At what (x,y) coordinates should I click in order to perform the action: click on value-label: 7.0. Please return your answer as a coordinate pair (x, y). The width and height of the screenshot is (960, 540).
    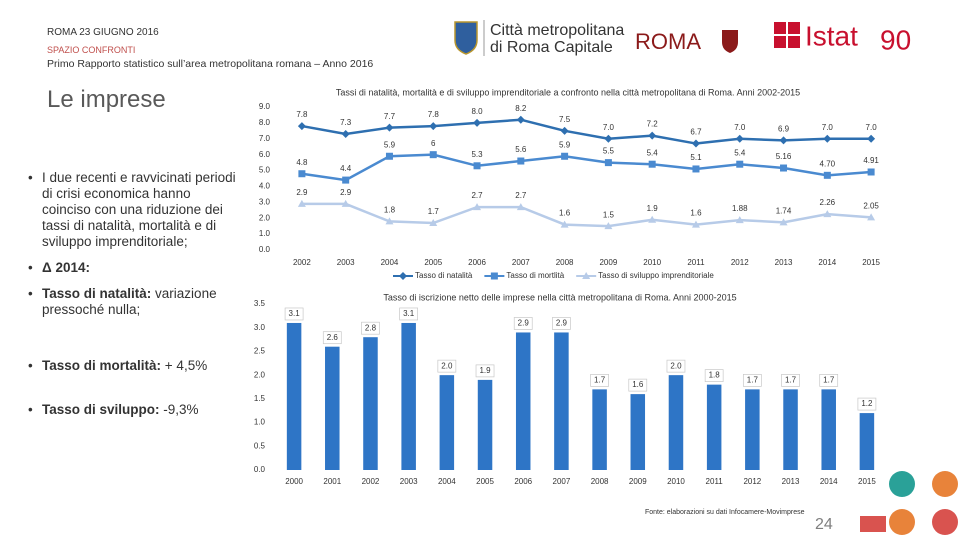
    Looking at the image, I should click on (828, 127).